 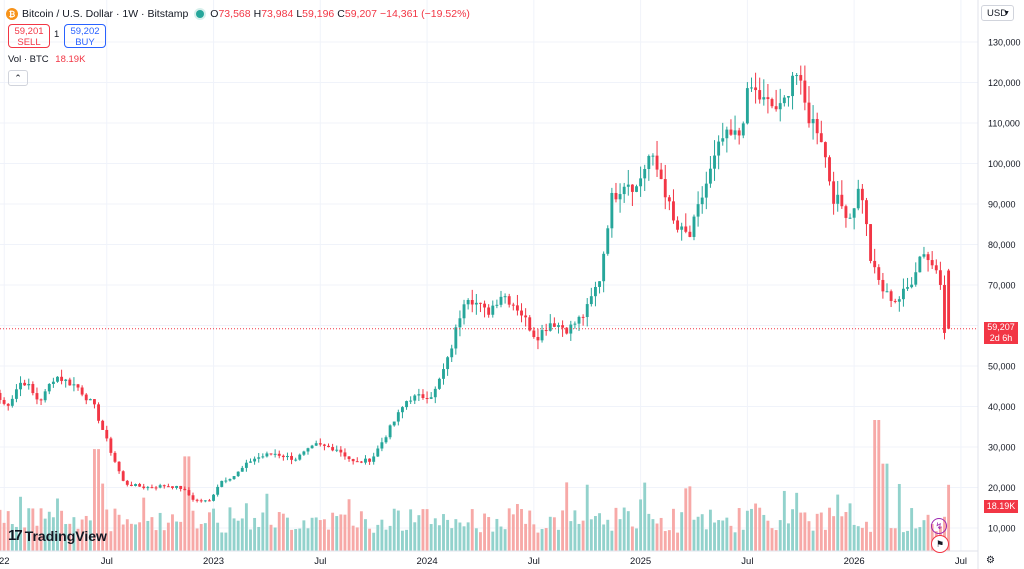 I want to click on symbol-title: Bitcoin / U.S. Dollar · 1W · Bitstamp, so click(x=105, y=14).